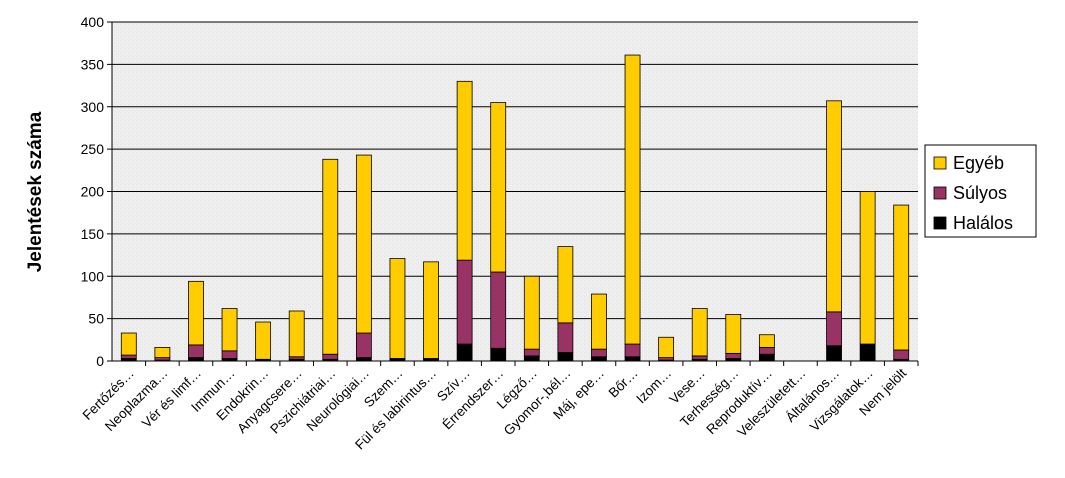 The height and width of the screenshot is (478, 1065). I want to click on legend-swatch-halálos, so click(940, 223).